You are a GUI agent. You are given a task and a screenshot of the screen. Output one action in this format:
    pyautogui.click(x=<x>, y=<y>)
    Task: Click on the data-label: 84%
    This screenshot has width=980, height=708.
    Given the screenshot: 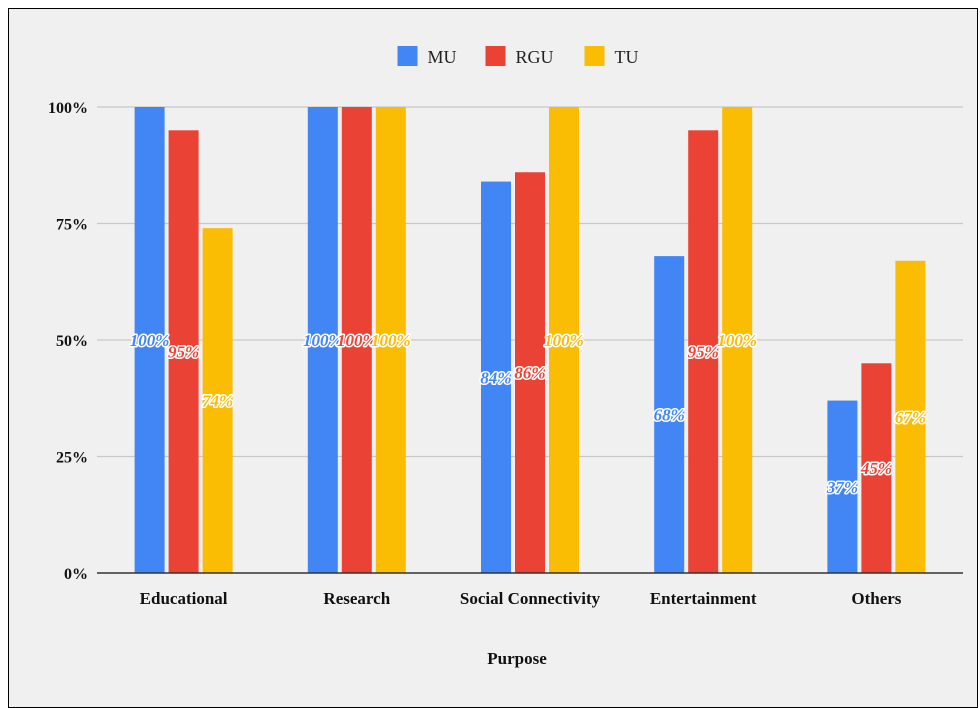 What is the action you would take?
    pyautogui.click(x=495, y=377)
    